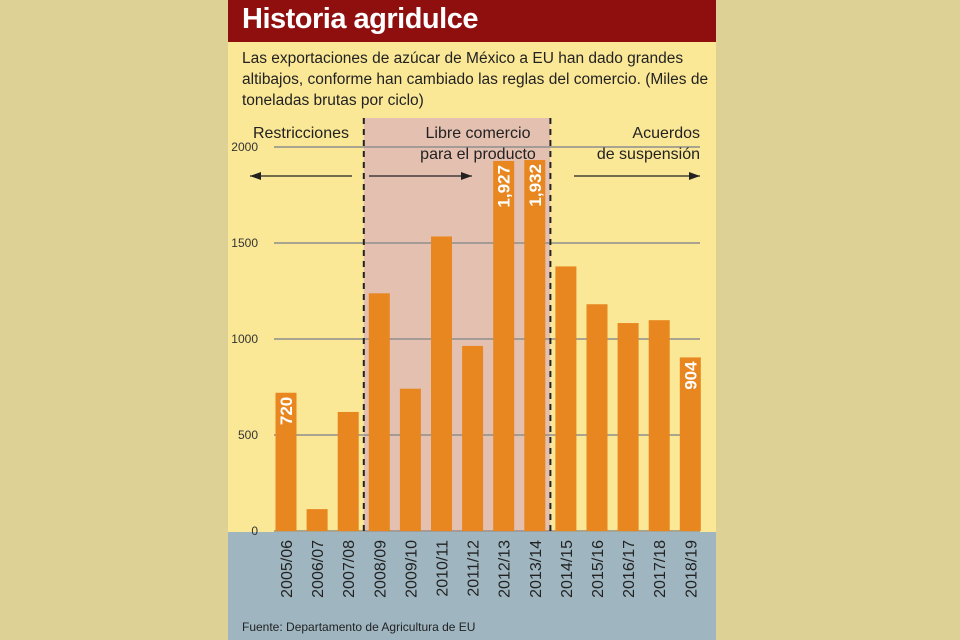  What do you see at coordinates (287, 569) in the screenshot?
I see `x-tick-label: 2005/06` at bounding box center [287, 569].